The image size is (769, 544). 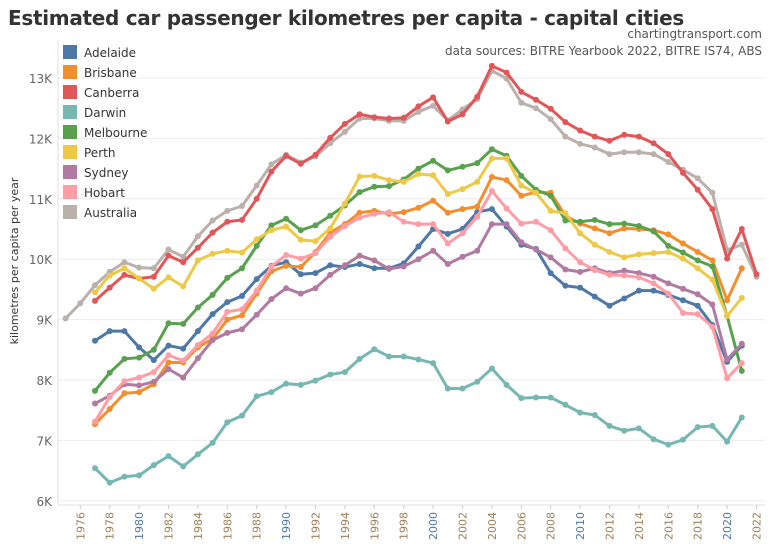 What do you see at coordinates (41, 200) in the screenshot?
I see `y-tick-label: 11K` at bounding box center [41, 200].